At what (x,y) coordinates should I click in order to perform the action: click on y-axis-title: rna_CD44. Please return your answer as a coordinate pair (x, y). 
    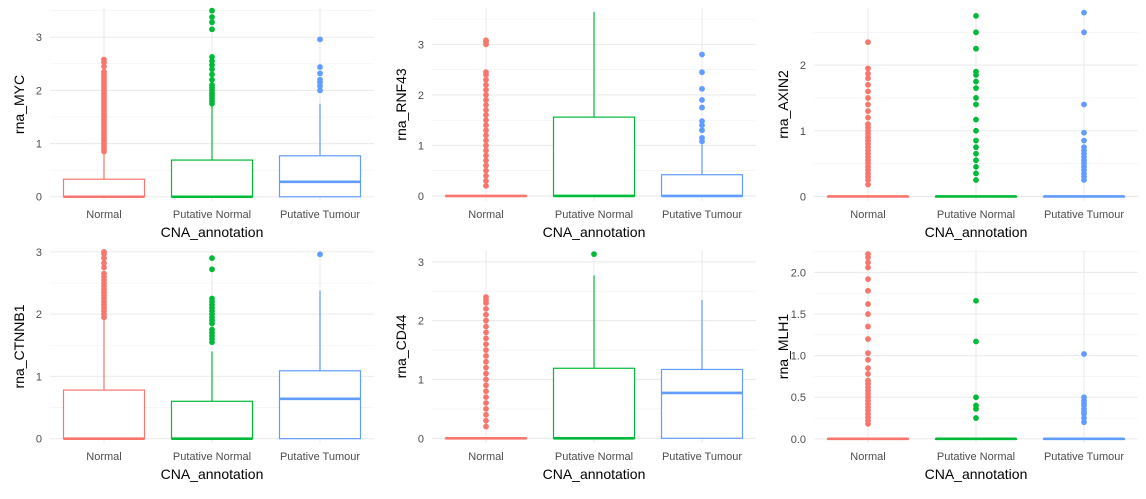
    Looking at the image, I should click on (401, 346).